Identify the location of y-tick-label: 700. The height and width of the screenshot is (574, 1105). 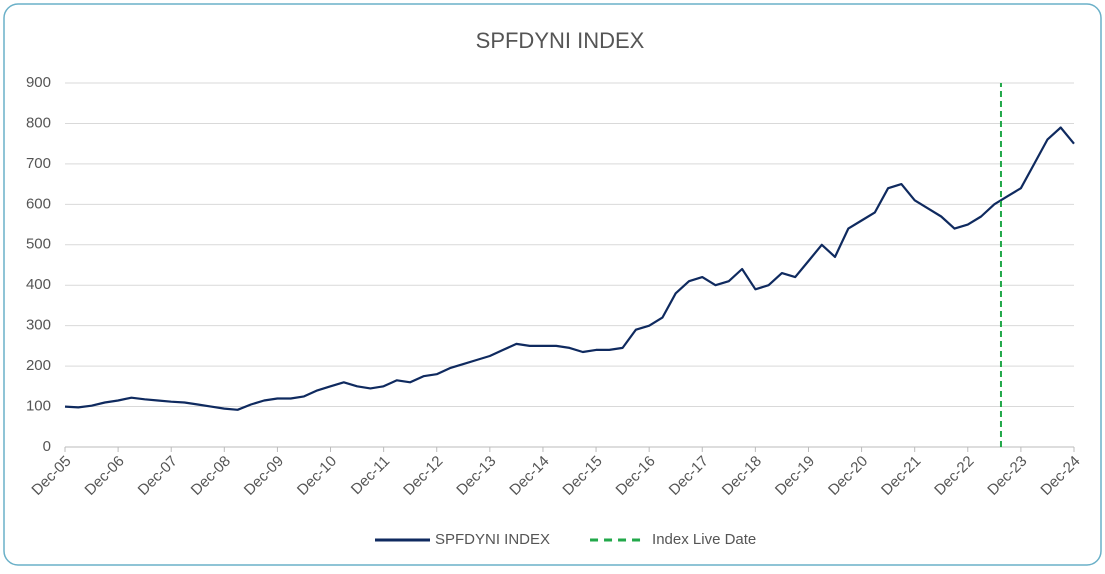
(38, 163).